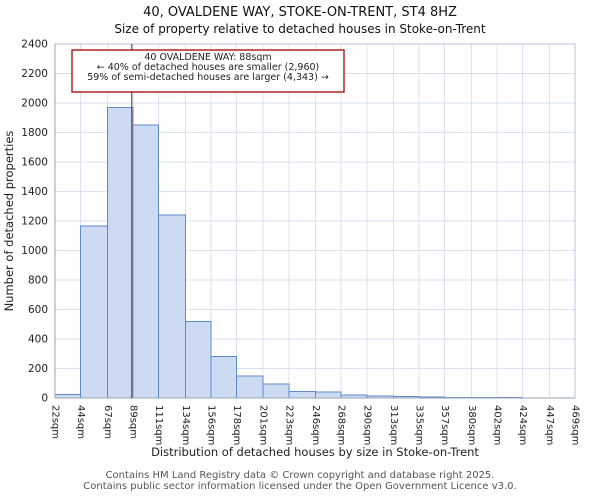 This screenshot has height=500, width=600. Describe the element at coordinates (185, 425) in the screenshot. I see `x-tick-label: 134sqm` at that location.